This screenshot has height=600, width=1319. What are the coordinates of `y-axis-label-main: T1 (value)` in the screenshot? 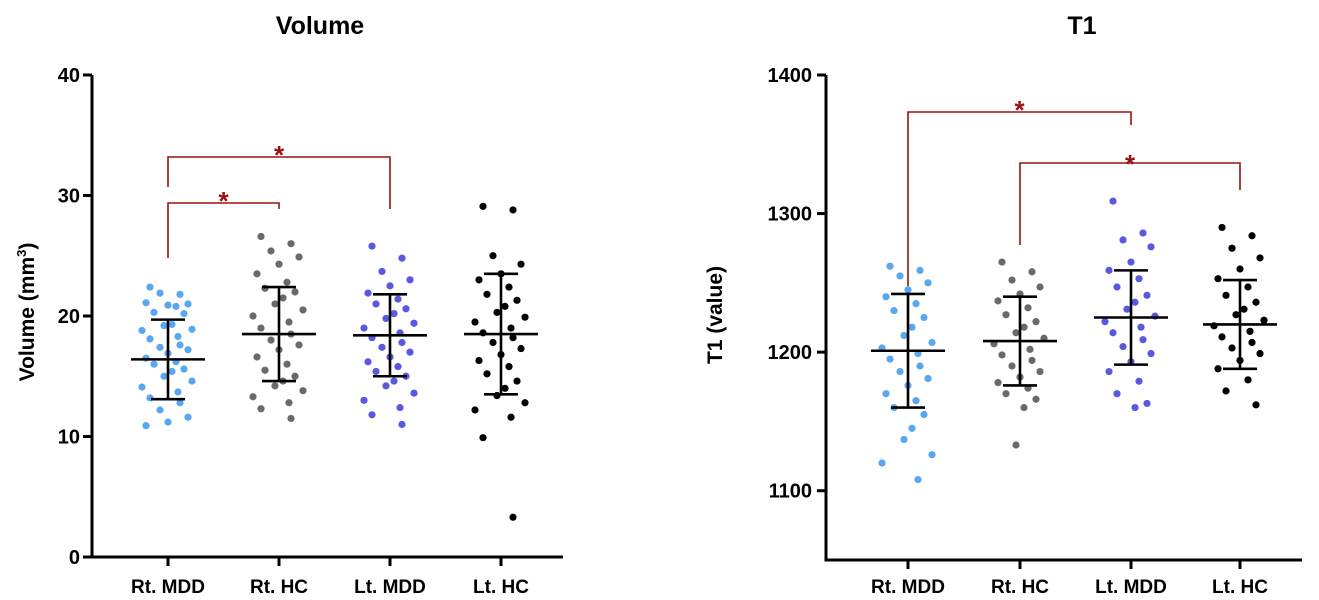 It's located at (715, 315).